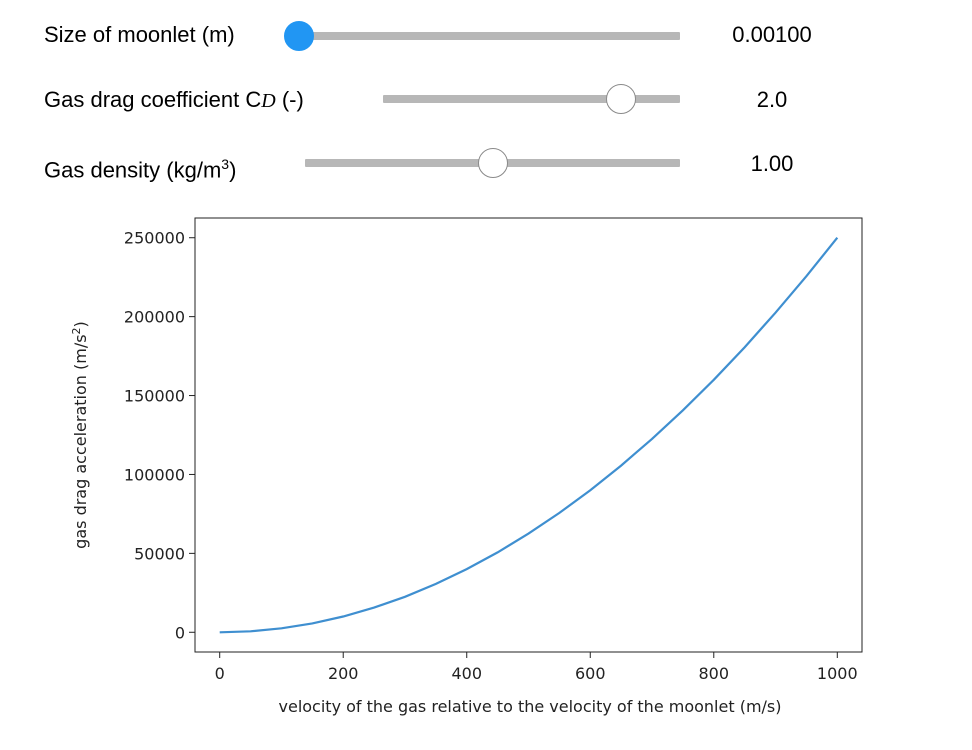 The height and width of the screenshot is (750, 972). Describe the element at coordinates (220, 673) in the screenshot. I see `x-tick-label: 0` at that location.